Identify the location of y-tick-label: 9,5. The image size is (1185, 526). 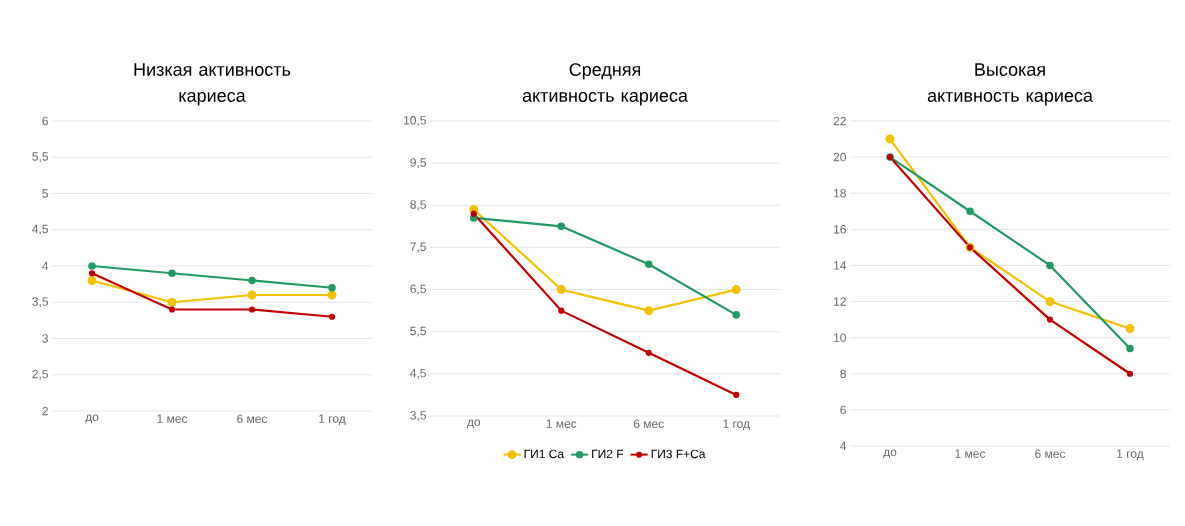
(418, 163).